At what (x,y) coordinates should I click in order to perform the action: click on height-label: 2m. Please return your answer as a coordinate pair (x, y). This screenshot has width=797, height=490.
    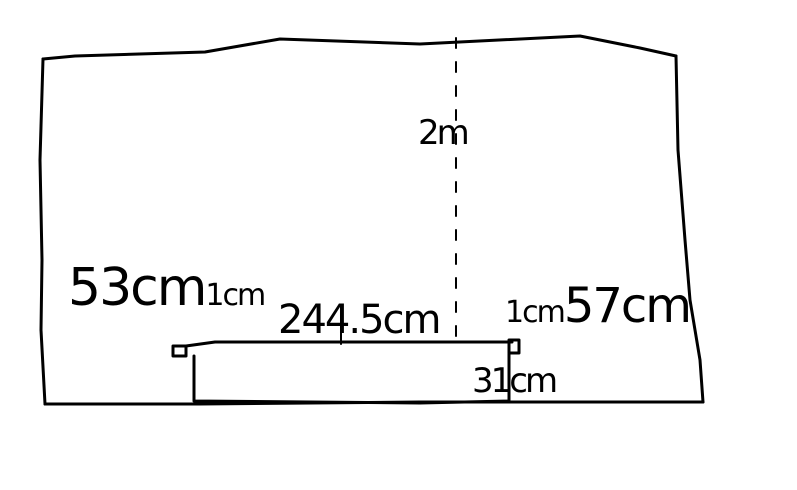
    Looking at the image, I should click on (444, 133).